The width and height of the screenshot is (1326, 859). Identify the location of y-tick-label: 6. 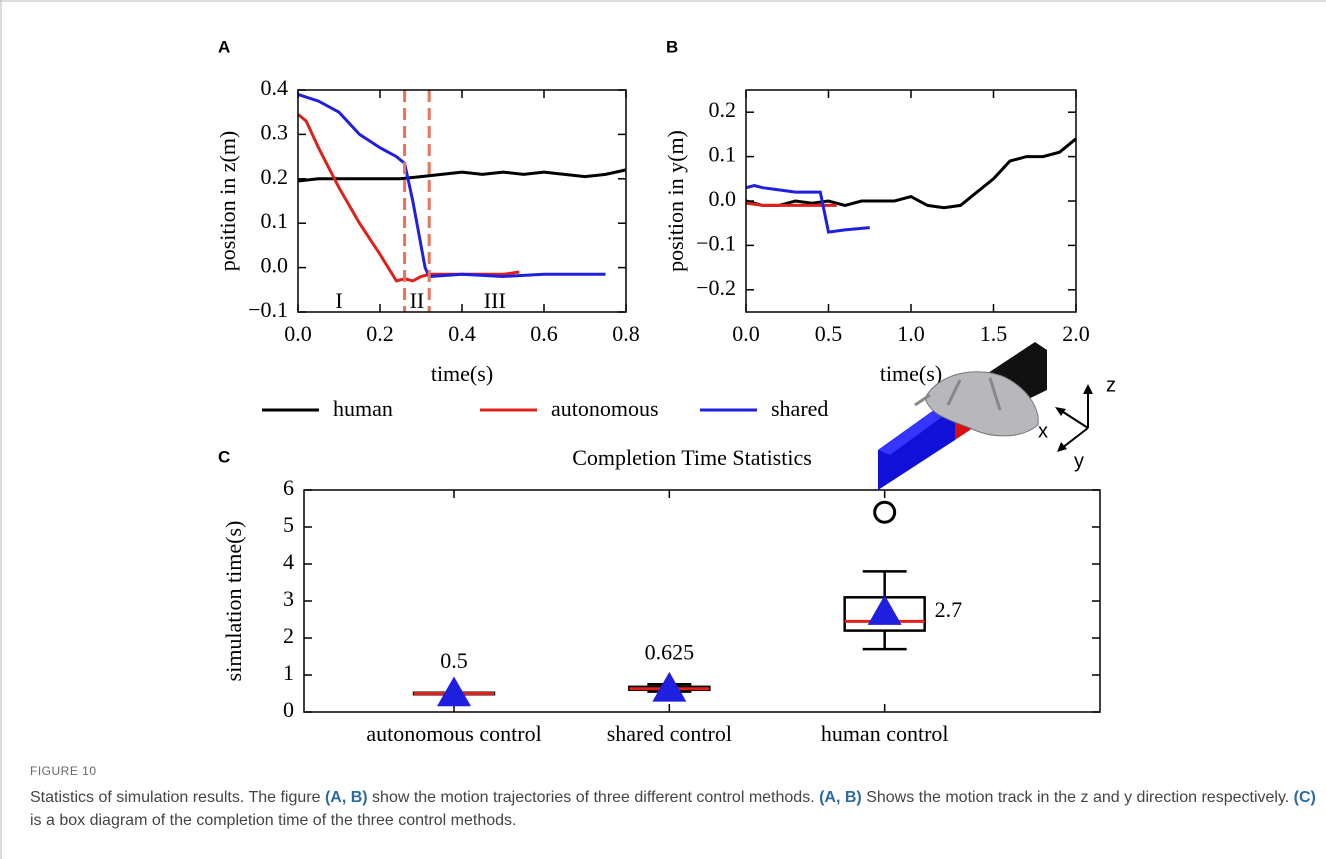
(288, 487).